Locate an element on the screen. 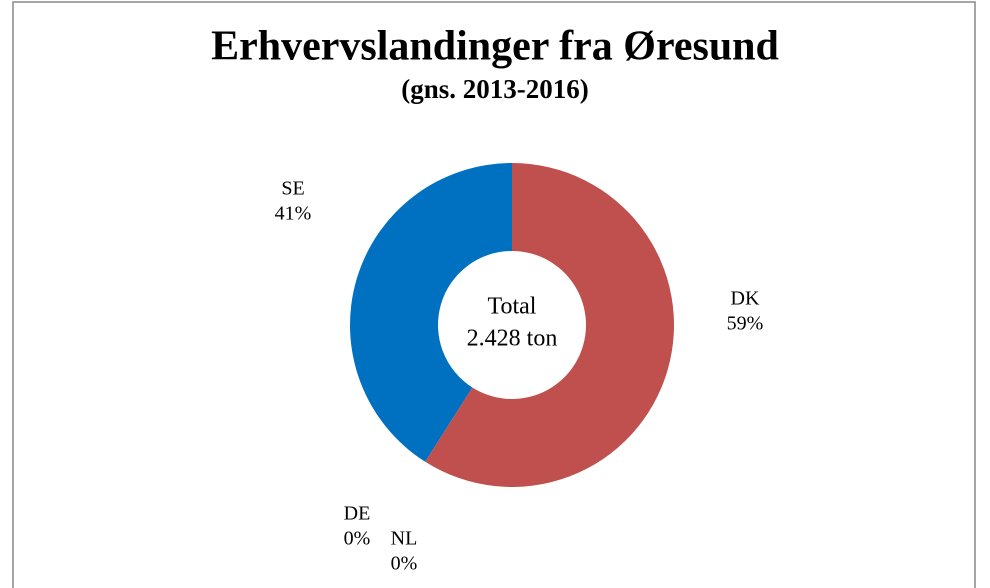 The height and width of the screenshot is (588, 990). center-text: Total is located at coordinates (512, 307).